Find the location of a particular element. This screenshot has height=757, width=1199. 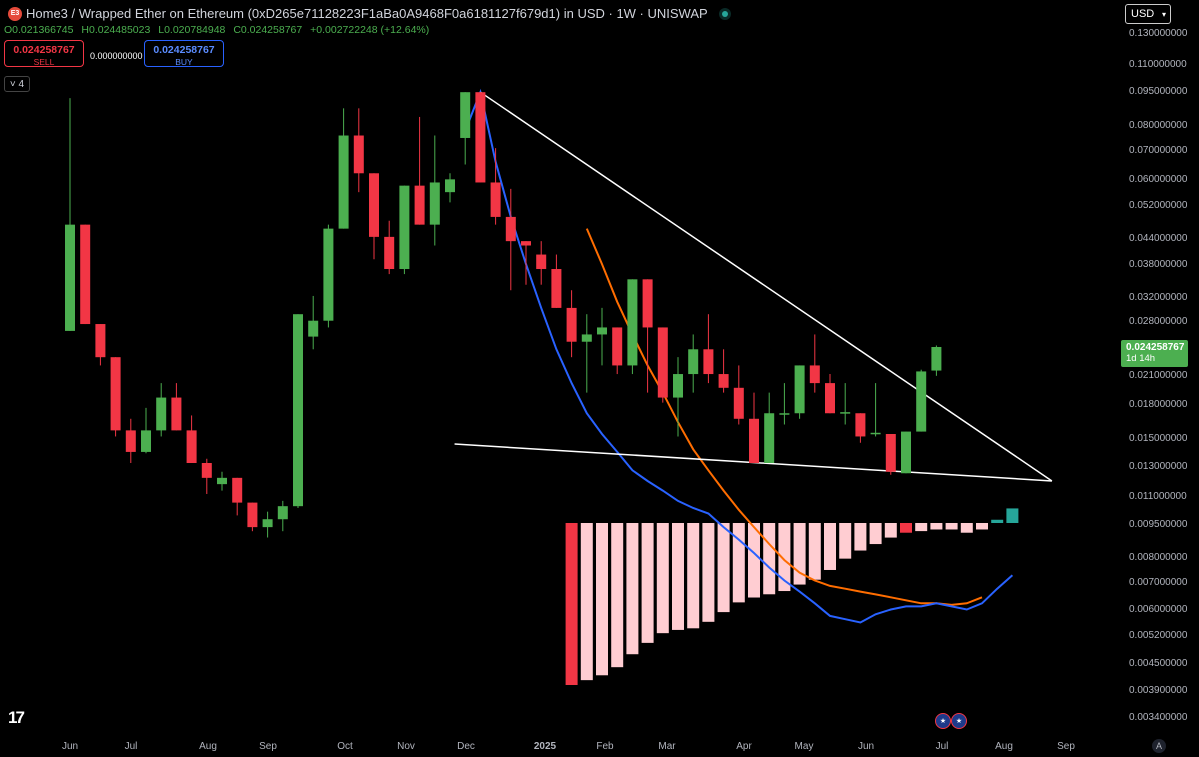

y-tick-label: 0.060000000 is located at coordinates (1158, 179).